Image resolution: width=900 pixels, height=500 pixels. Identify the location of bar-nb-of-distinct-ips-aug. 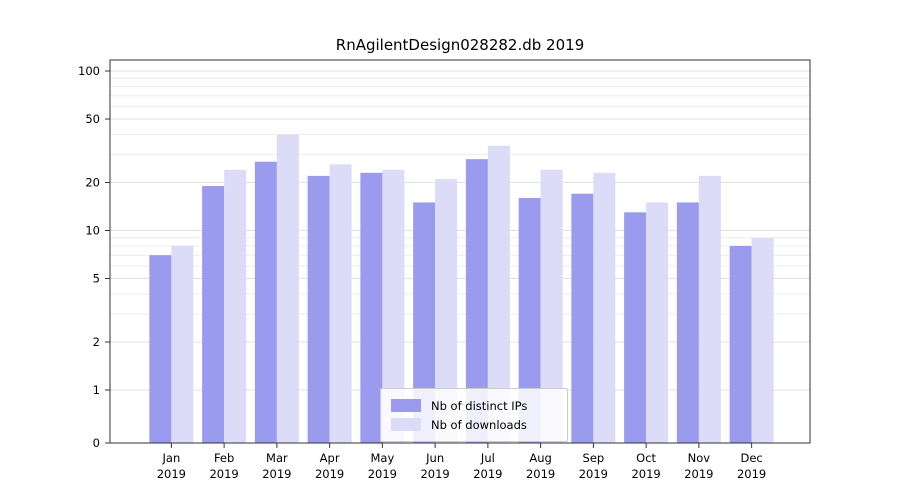
(529, 320).